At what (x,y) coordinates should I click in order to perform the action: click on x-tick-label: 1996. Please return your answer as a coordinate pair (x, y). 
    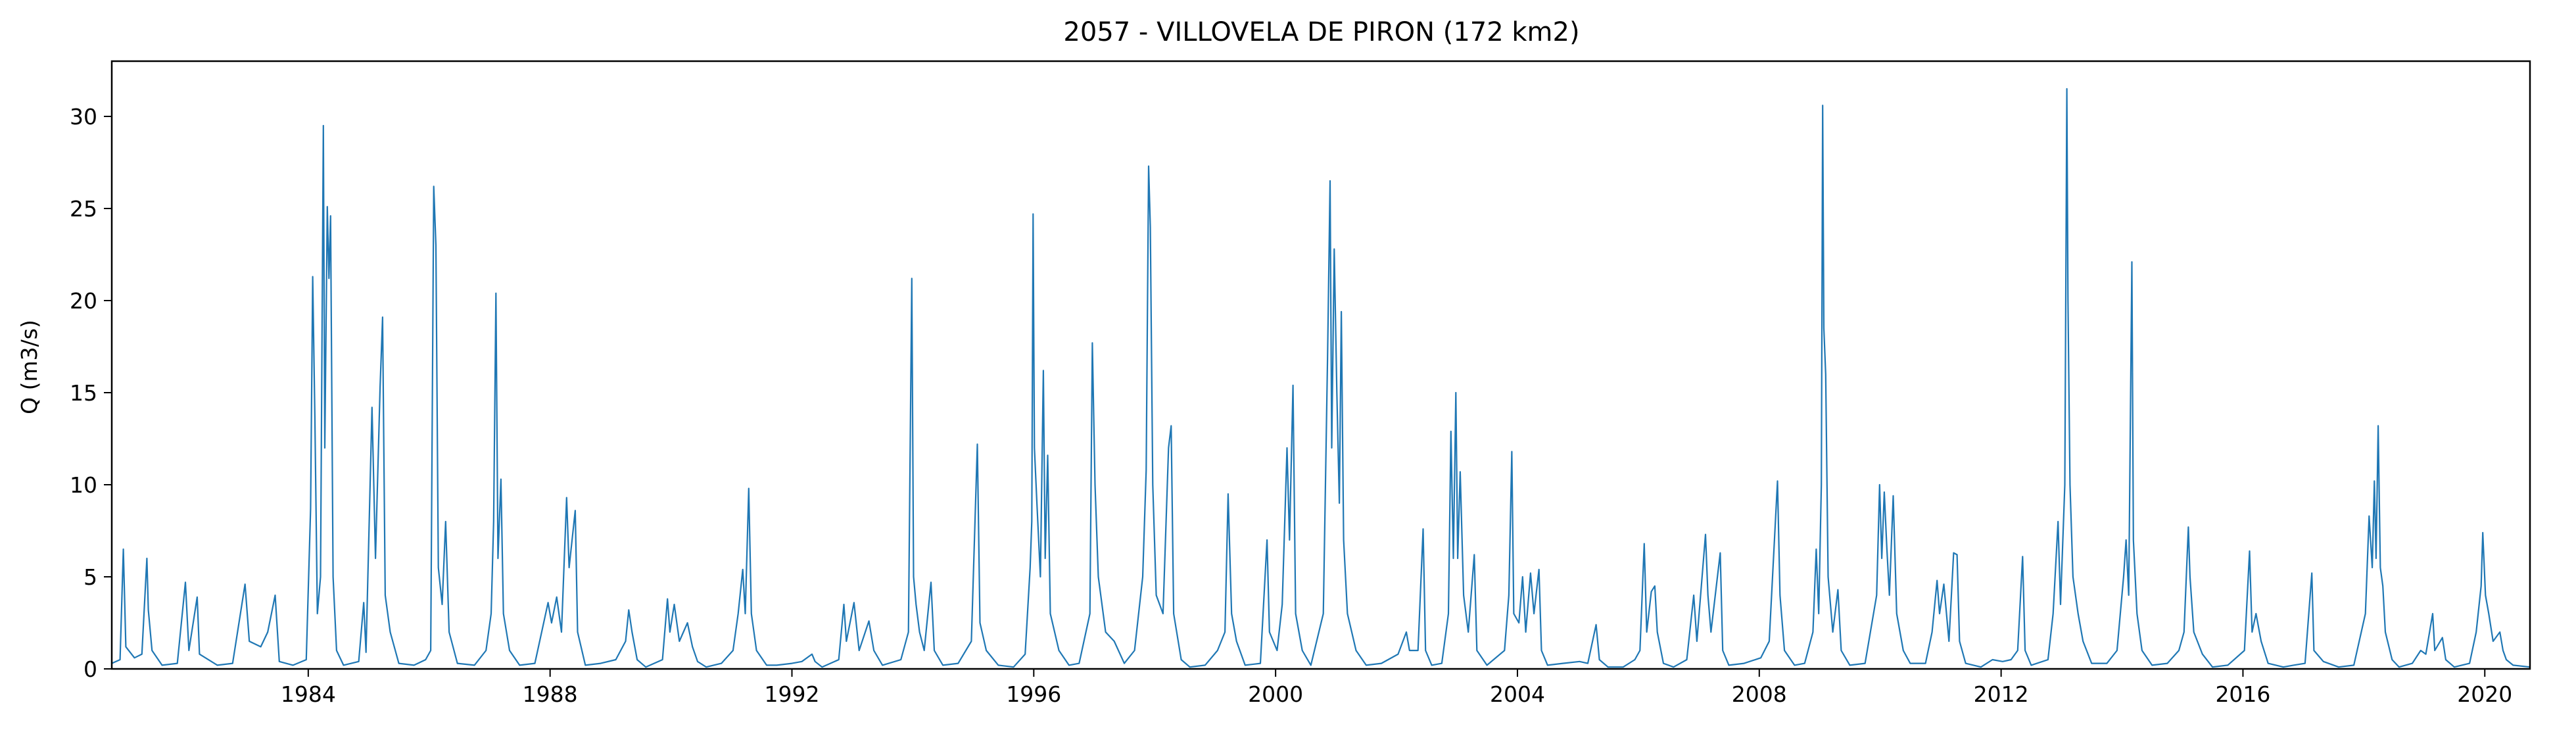
    Looking at the image, I should click on (1034, 694).